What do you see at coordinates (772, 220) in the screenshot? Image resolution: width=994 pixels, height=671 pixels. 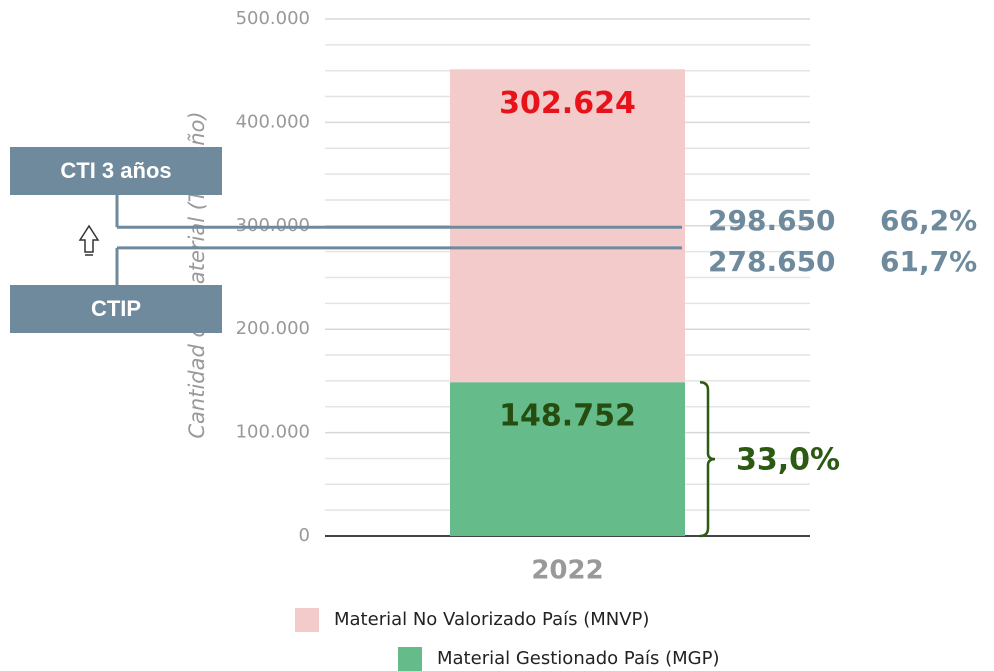 I see `reference-value-label: 298.650` at bounding box center [772, 220].